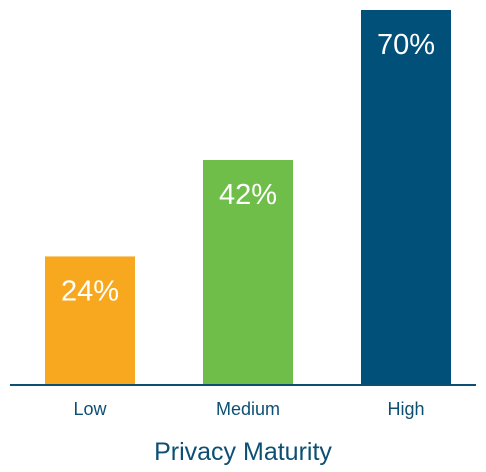 The height and width of the screenshot is (472, 486). What do you see at coordinates (243, 452) in the screenshot?
I see `x-axis-title: Privacy Maturity` at bounding box center [243, 452].